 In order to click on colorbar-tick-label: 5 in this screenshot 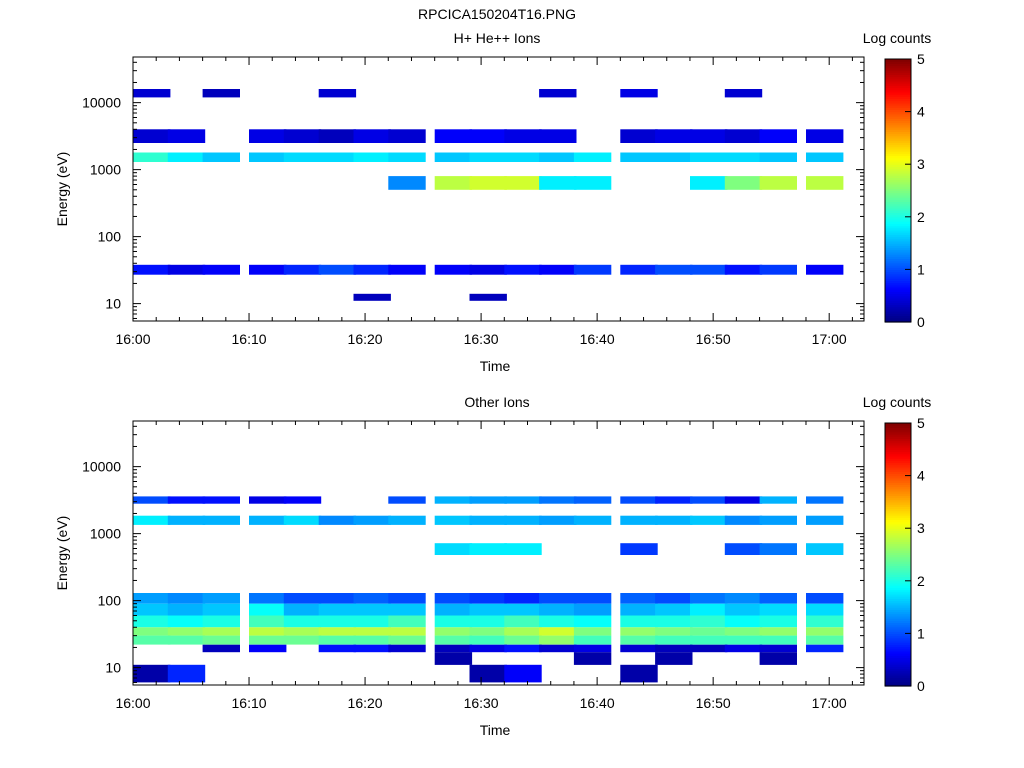, I will do `click(921, 59)`.